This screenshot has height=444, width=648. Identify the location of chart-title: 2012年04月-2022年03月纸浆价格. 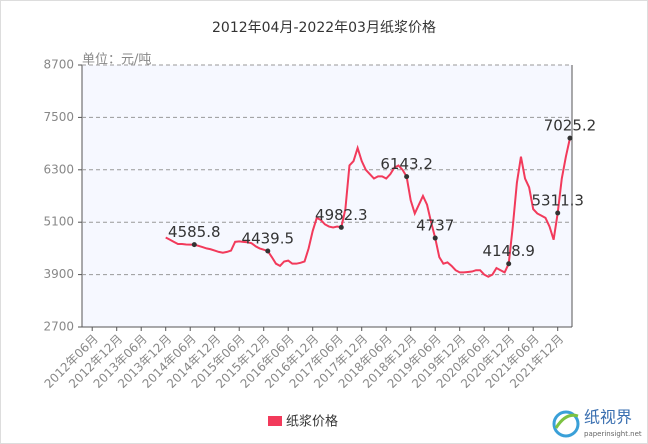
(324, 28).